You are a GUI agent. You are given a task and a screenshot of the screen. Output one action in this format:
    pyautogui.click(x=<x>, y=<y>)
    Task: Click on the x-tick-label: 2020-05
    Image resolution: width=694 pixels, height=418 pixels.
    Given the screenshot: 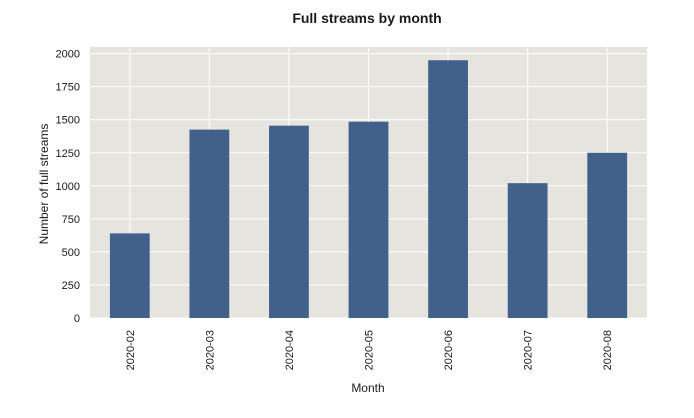 What is the action you would take?
    pyautogui.click(x=370, y=350)
    